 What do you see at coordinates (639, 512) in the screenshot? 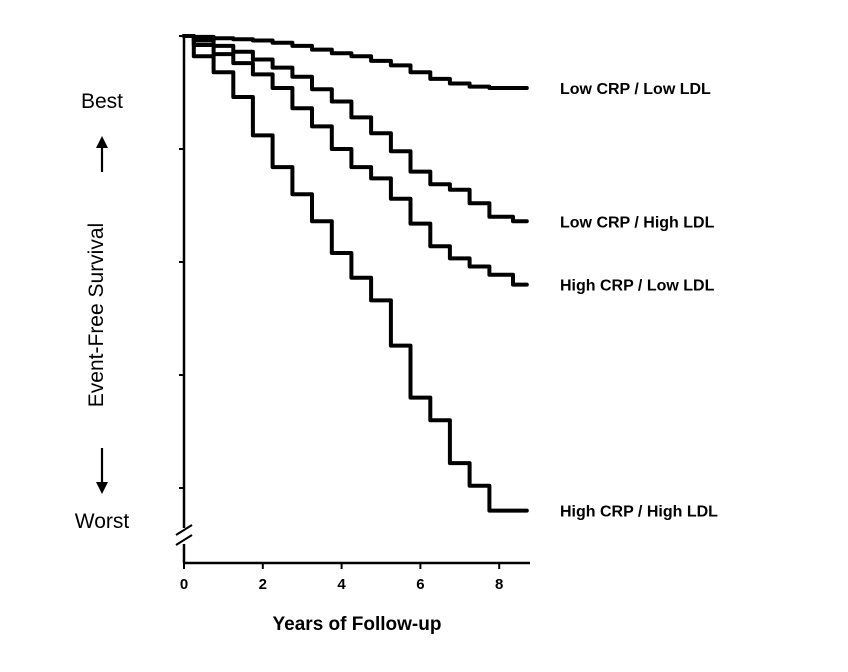
I see `series-label-3: High CRP / High LDL` at bounding box center [639, 512].